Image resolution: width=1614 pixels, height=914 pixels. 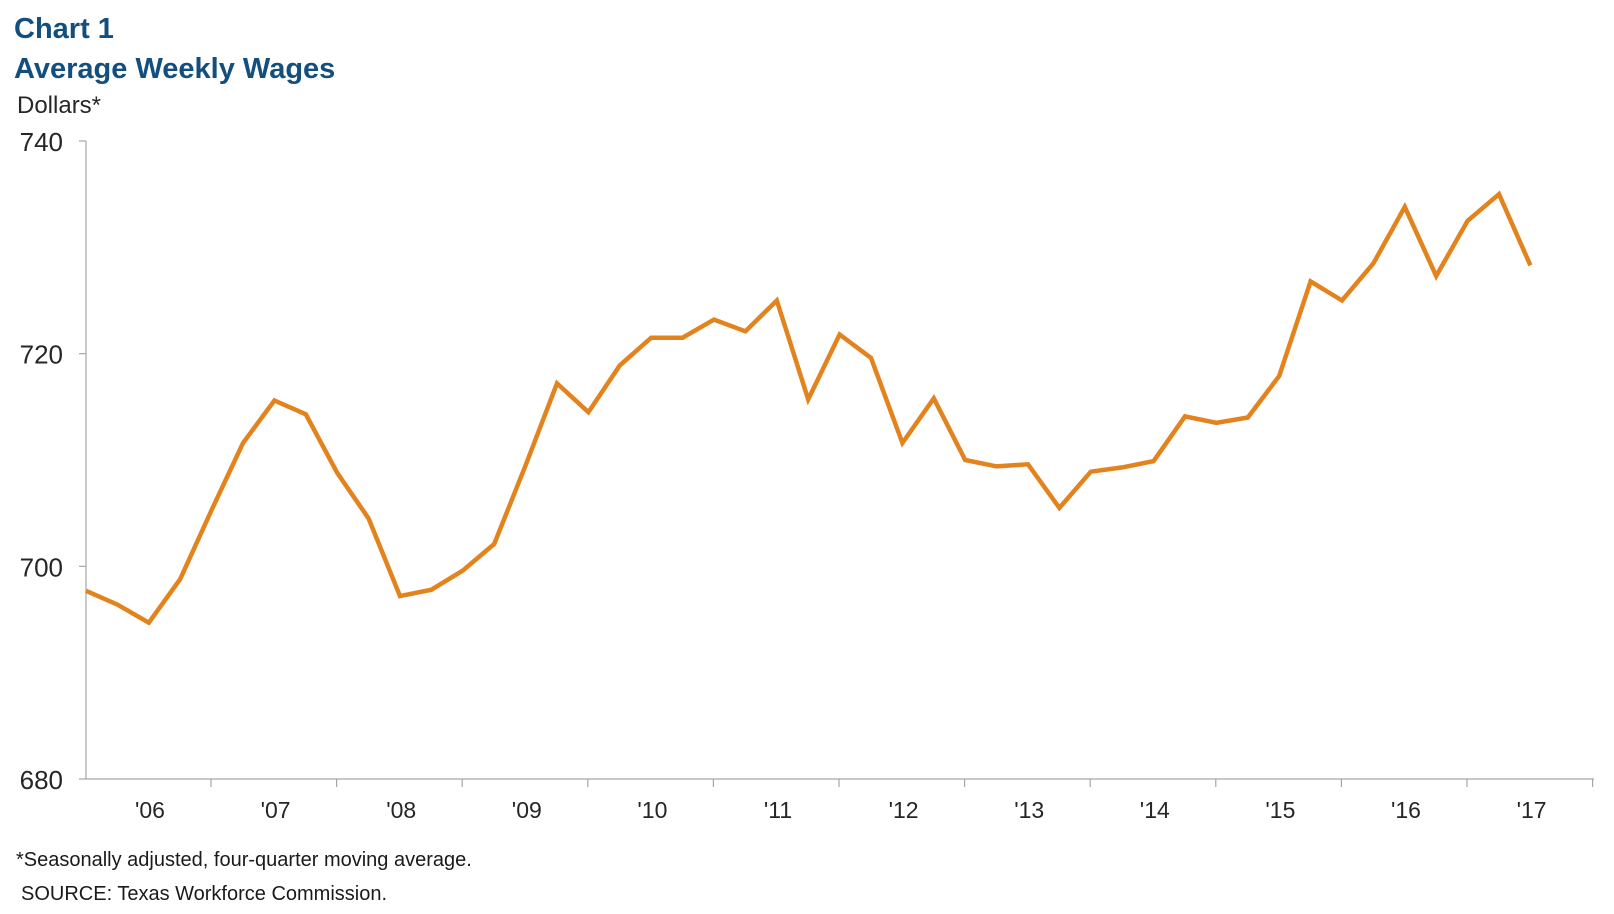 What do you see at coordinates (1280, 810) in the screenshot?
I see `x-tick-label: '15` at bounding box center [1280, 810].